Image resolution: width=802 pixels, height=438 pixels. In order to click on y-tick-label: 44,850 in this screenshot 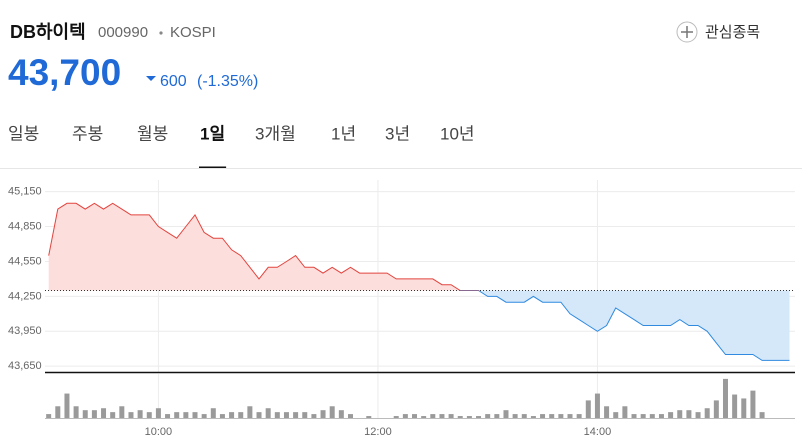, I will do `click(25, 226)`.